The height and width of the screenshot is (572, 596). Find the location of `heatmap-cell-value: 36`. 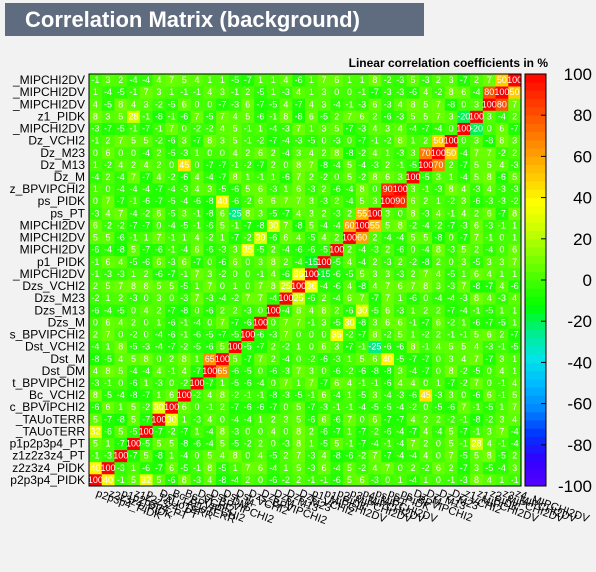

heatmap-cell-value: 36 is located at coordinates (311, 286).